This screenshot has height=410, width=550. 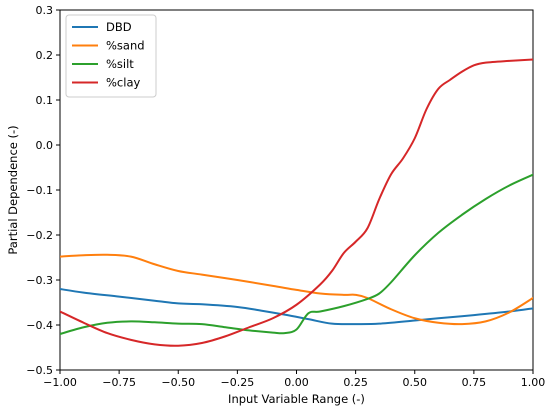 What do you see at coordinates (474, 382) in the screenshot?
I see `x-tick-label: 0.75` at bounding box center [474, 382].